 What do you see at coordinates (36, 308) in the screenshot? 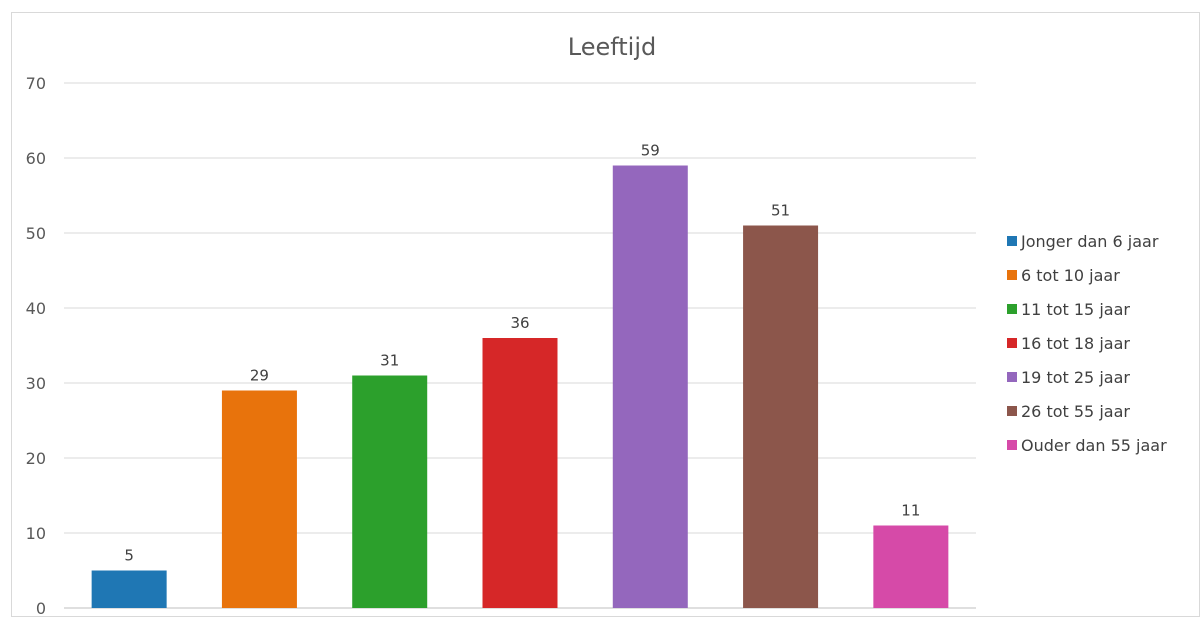
I see `y-tick-label: 40` at bounding box center [36, 308].